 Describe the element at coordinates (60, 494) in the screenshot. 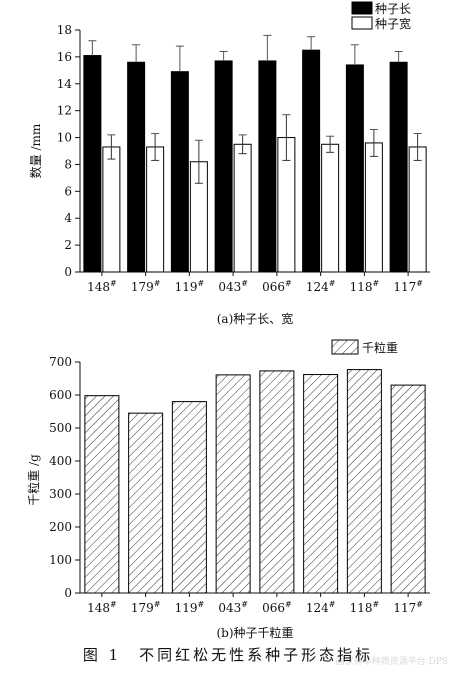

I see `chart-b-y-tick-label: 300` at that location.